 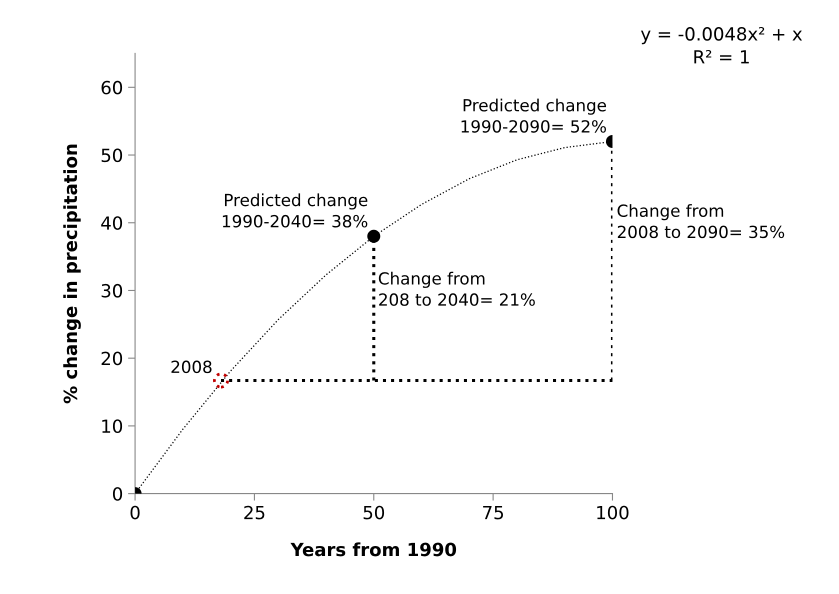 What do you see at coordinates (72, 274) in the screenshot?
I see `y-axis-title: % change in precipitation` at bounding box center [72, 274].